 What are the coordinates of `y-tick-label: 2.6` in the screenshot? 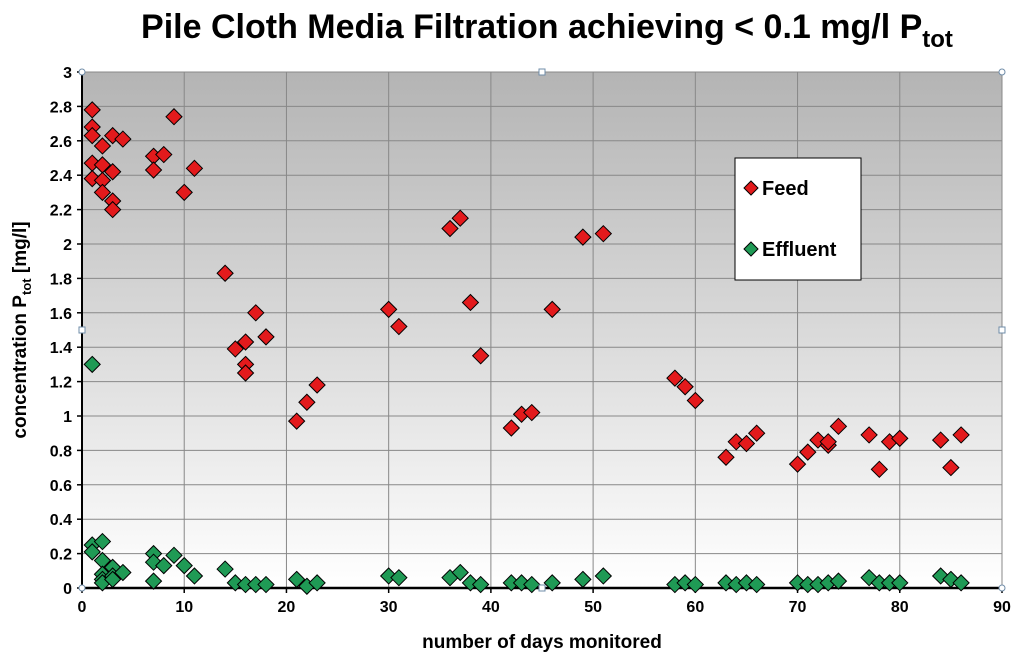 It's located at (61, 142).